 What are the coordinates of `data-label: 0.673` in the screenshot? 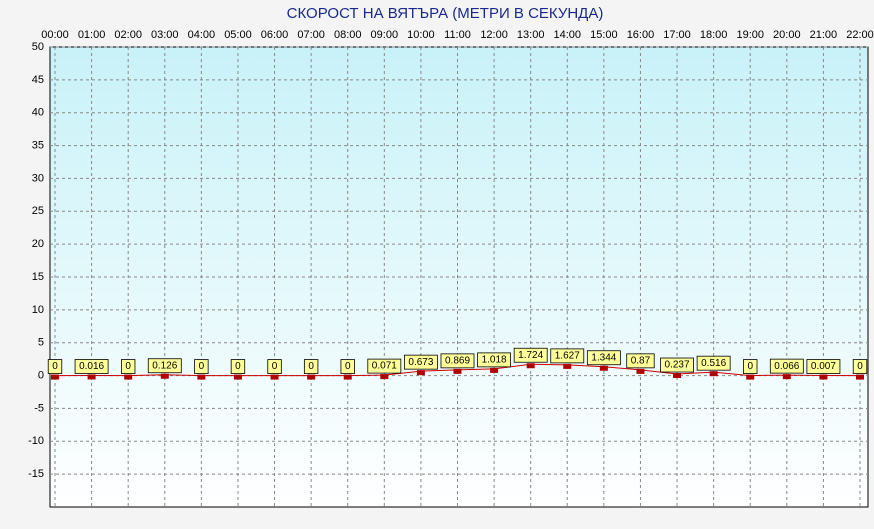 It's located at (420, 362).